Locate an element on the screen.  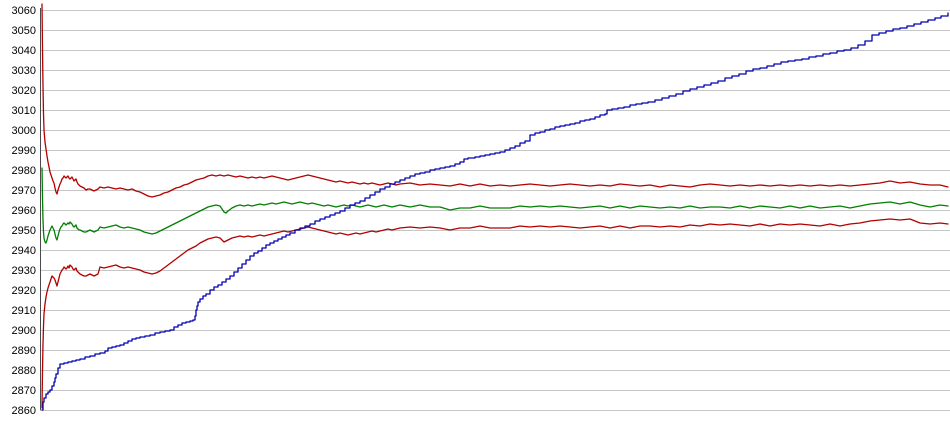
y-axis-tick-label: 2940 is located at coordinates (24, 251).